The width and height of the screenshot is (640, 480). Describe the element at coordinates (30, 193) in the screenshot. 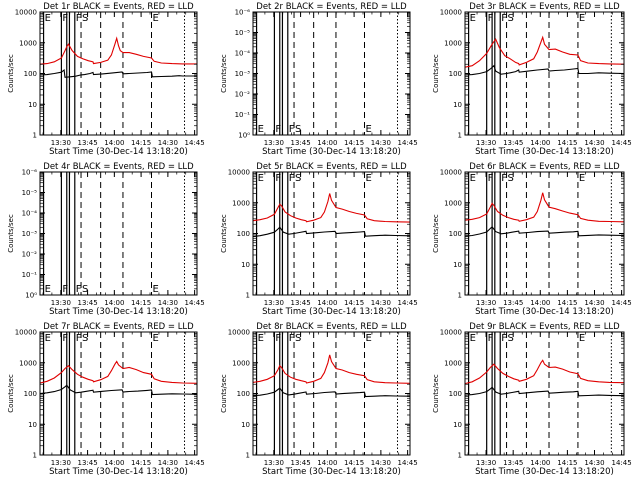

I see `y-tick-label: 10⁻⁵` at that location.